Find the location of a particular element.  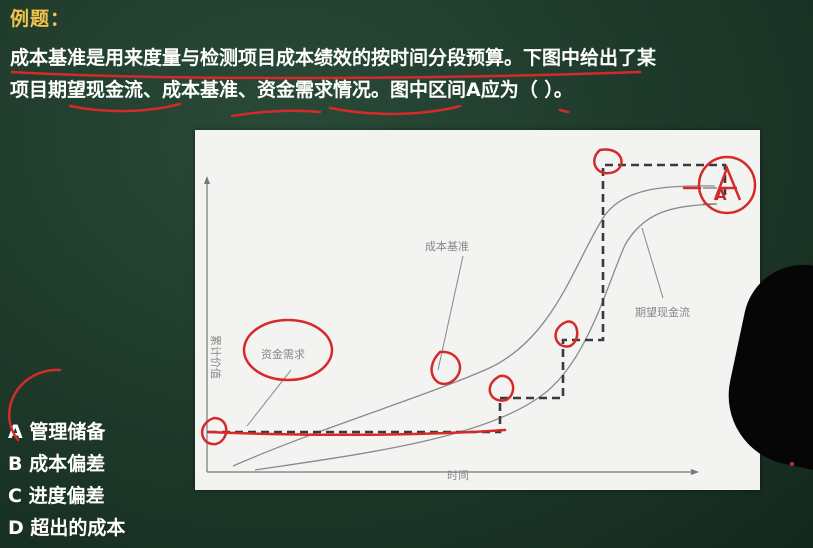

cash-flow-pointer is located at coordinates (652, 263).